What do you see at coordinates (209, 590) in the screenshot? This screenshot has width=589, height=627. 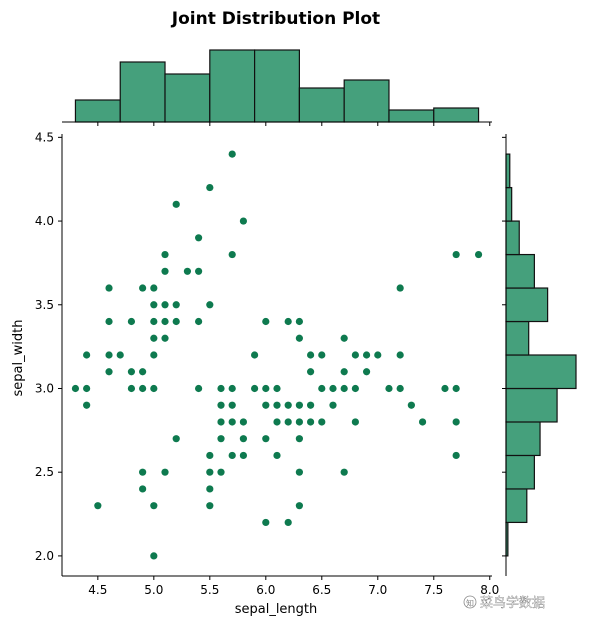 I see `x-tick-label: 5.5` at bounding box center [209, 590].